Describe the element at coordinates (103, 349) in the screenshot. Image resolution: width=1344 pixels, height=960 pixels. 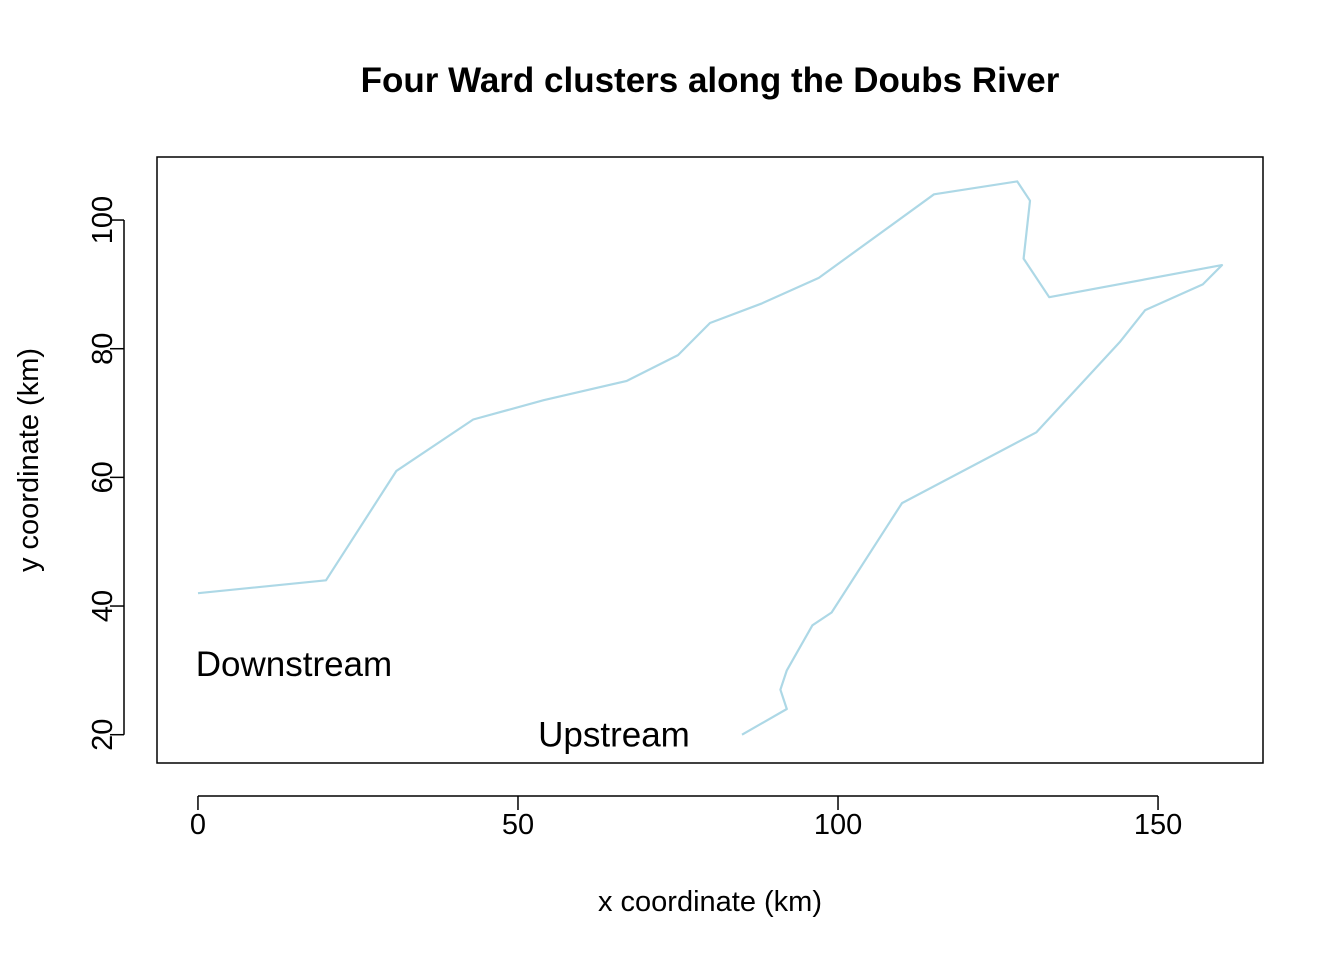
I see `y-tick-label: 80` at that location.